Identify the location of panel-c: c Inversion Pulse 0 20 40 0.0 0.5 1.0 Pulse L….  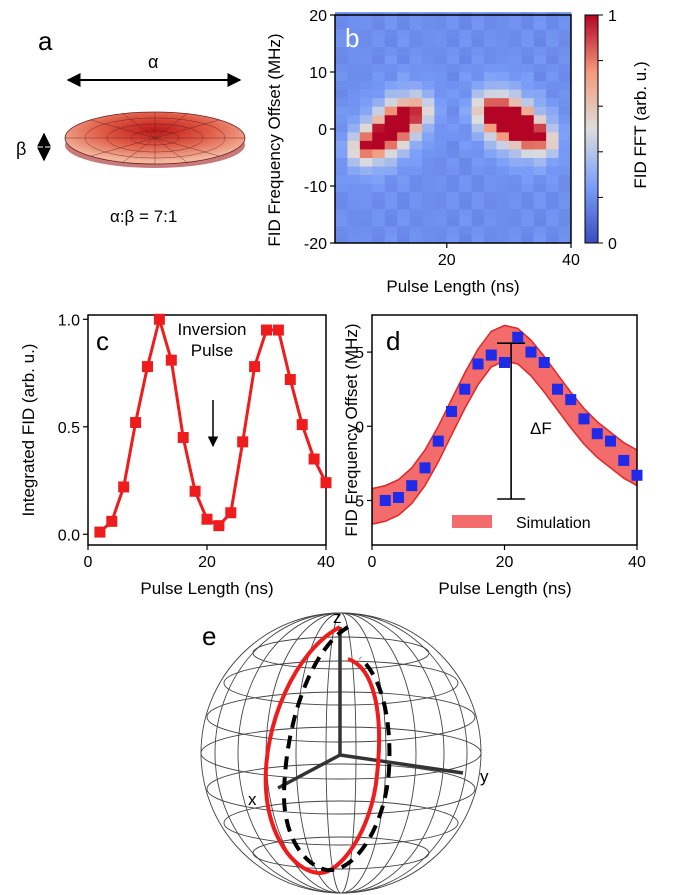
(177, 455).